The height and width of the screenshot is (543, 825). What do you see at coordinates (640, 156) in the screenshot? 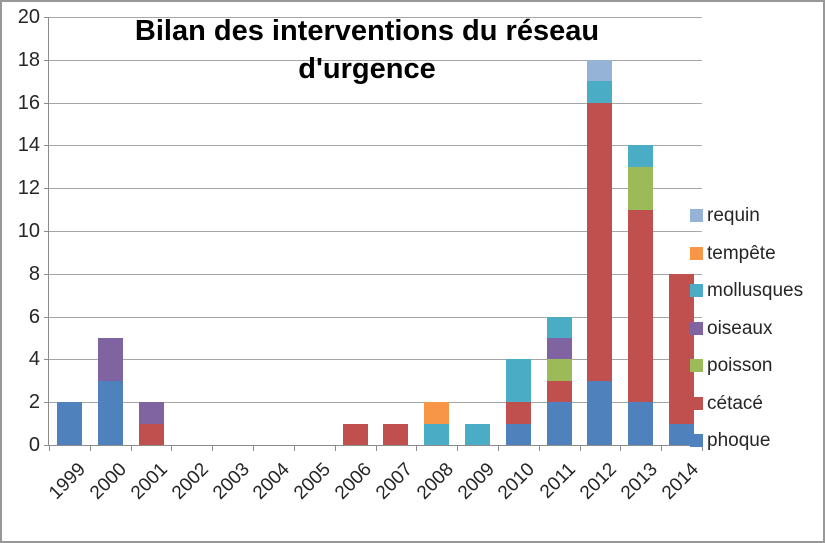
I see `bar-segment-2013-mollusques` at bounding box center [640, 156].